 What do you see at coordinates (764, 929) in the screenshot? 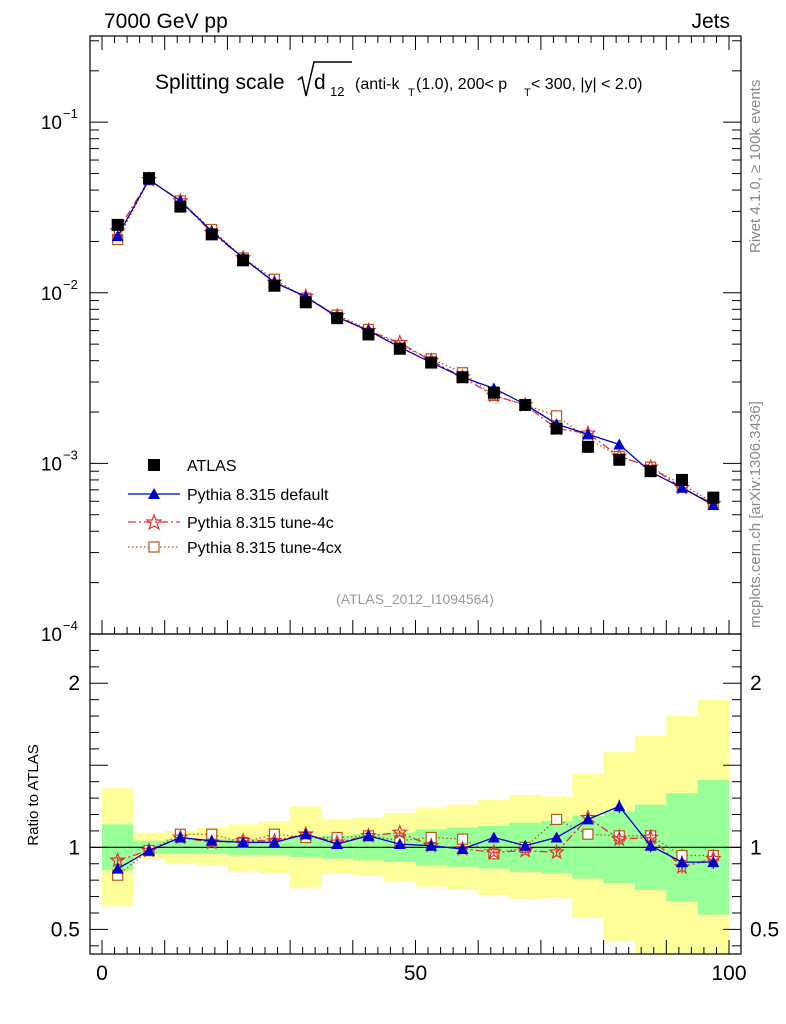
I see `ratio-ytick-label-right-0: 0.5` at bounding box center [764, 929].